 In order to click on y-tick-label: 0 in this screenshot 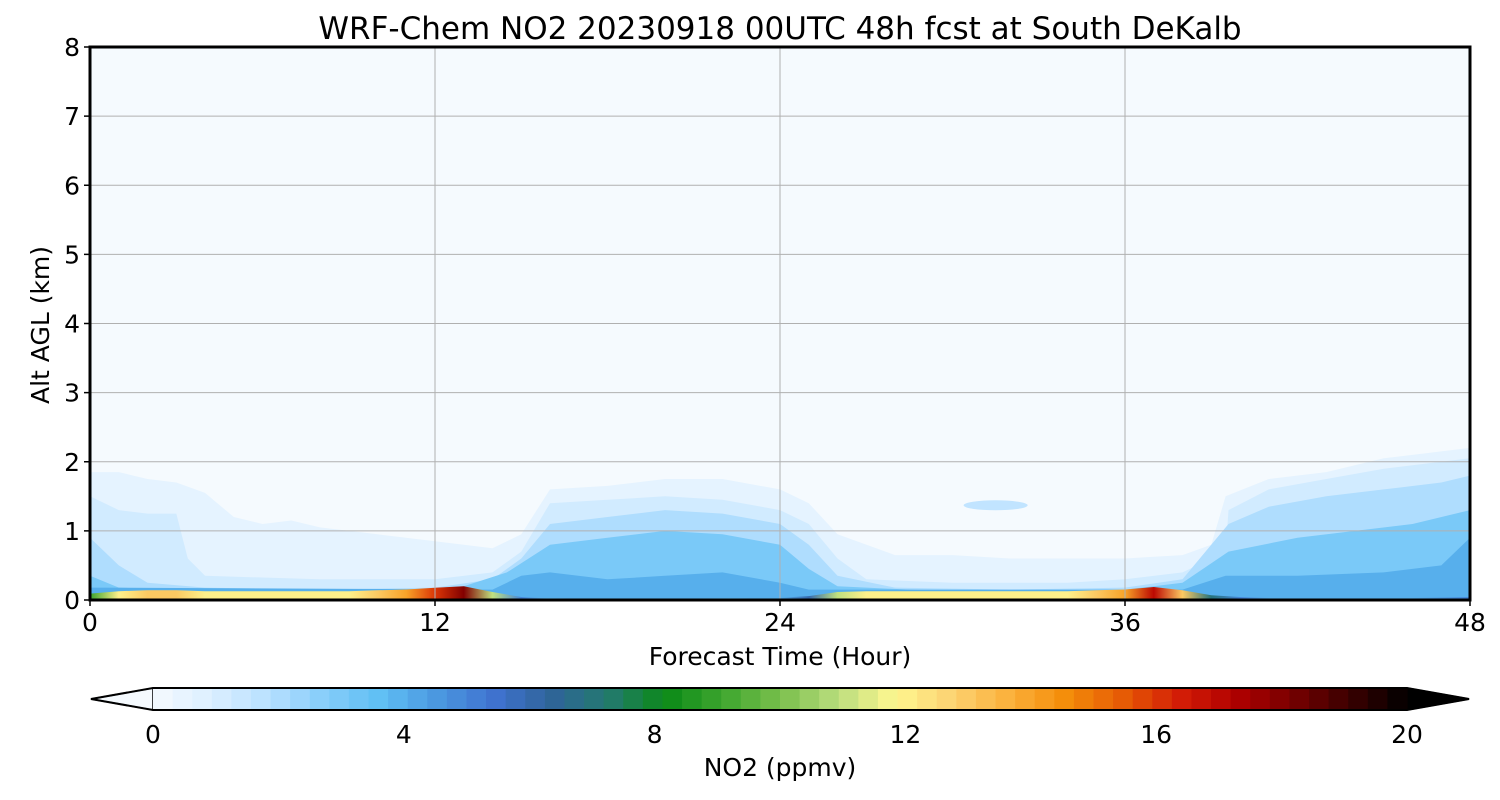, I will do `click(72, 600)`.